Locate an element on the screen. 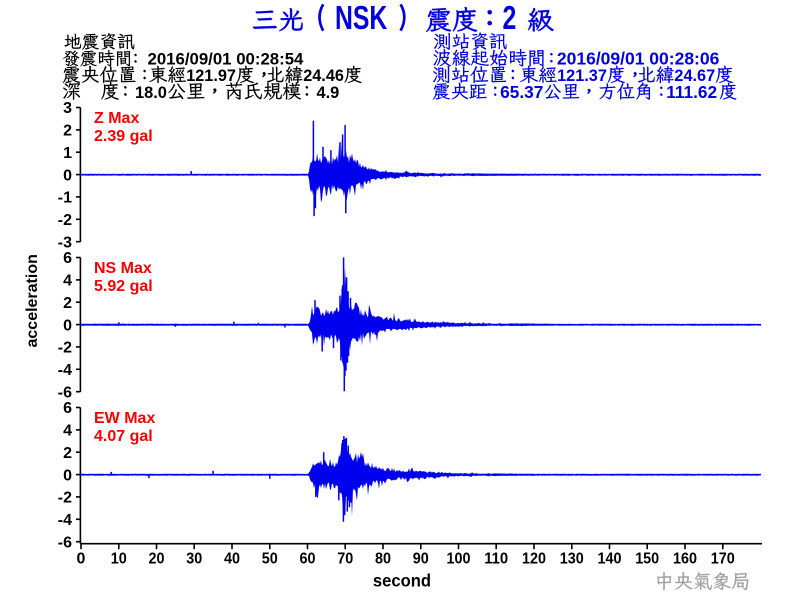 This screenshot has width=800, height=600. svg-text: 5.92 gal is located at coordinates (123, 286).